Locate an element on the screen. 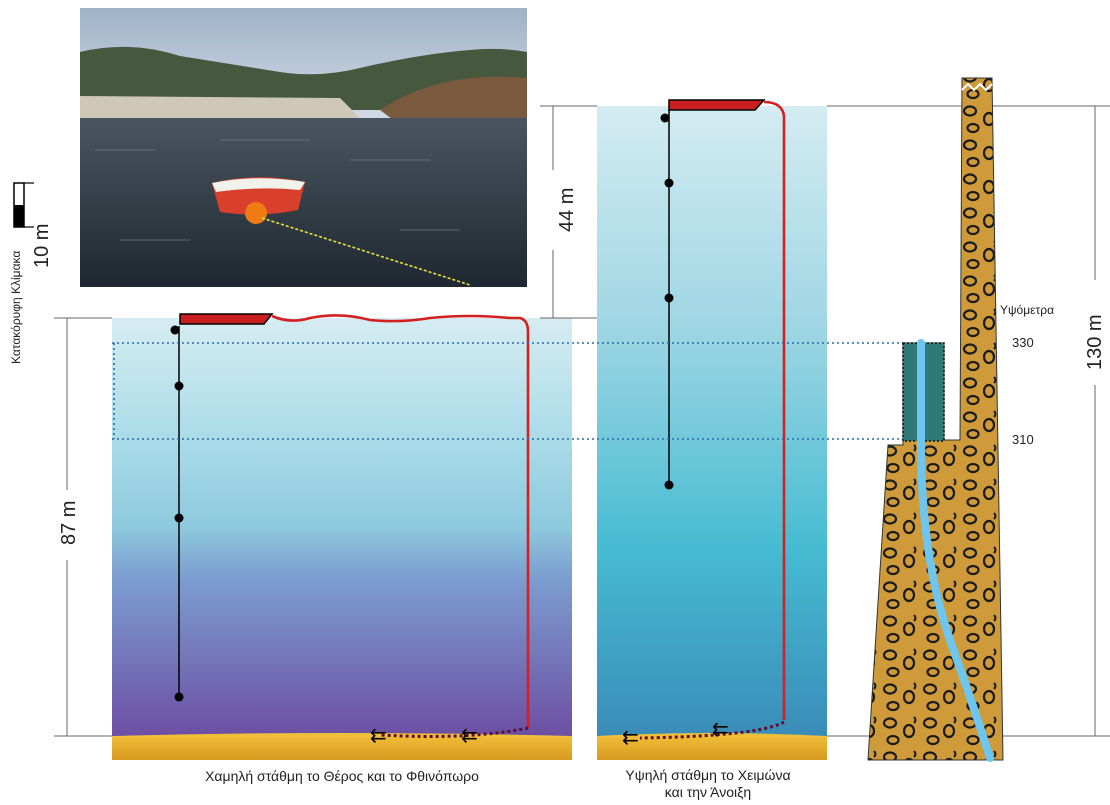  dam-cross-section is located at coordinates (935, 419).